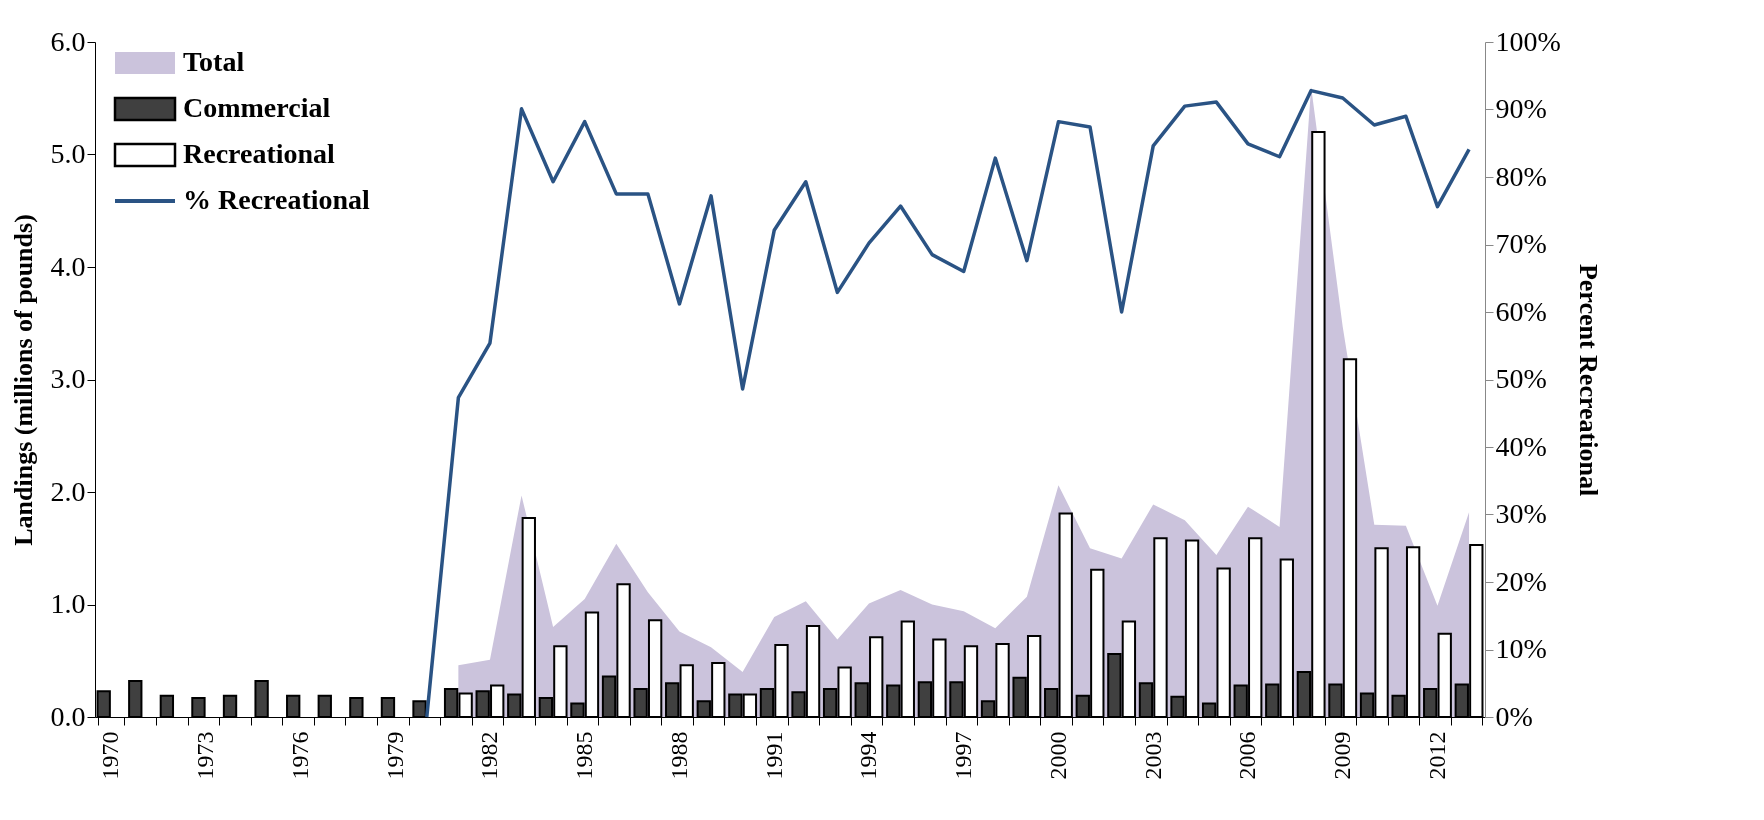  What do you see at coordinates (277, 199) in the screenshot?
I see `legend-label: % Recreational` at bounding box center [277, 199].